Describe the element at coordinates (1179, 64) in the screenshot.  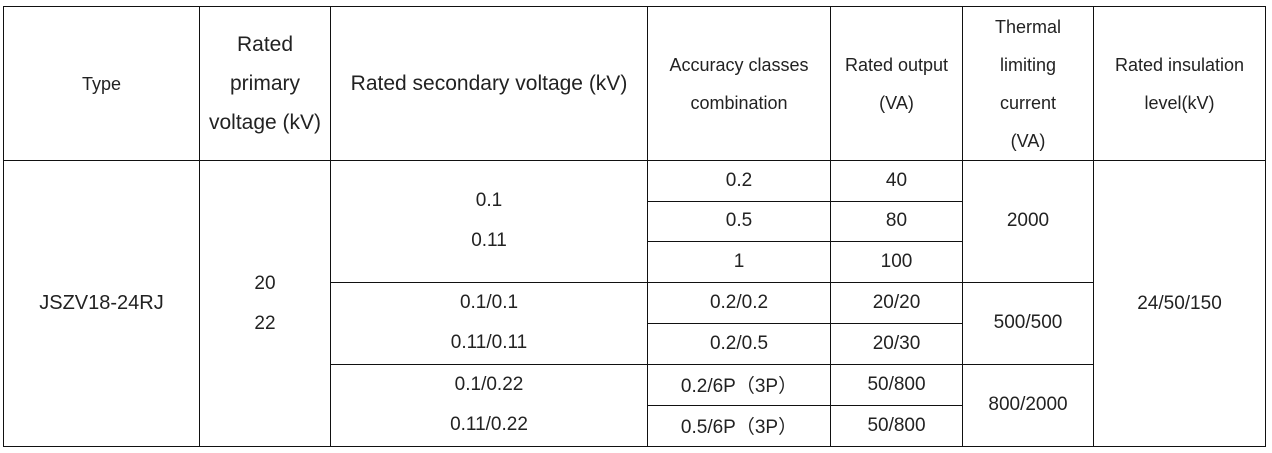
I see `header-line: Rated insulation` at that location.